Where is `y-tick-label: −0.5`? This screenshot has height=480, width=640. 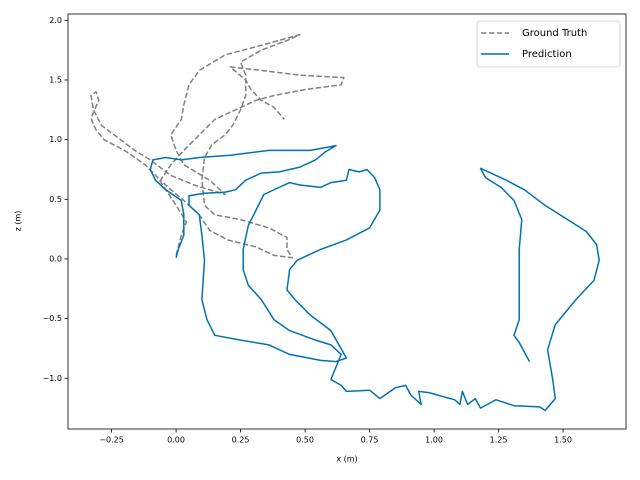 y-tick-label: −0.5 is located at coordinates (52, 318).